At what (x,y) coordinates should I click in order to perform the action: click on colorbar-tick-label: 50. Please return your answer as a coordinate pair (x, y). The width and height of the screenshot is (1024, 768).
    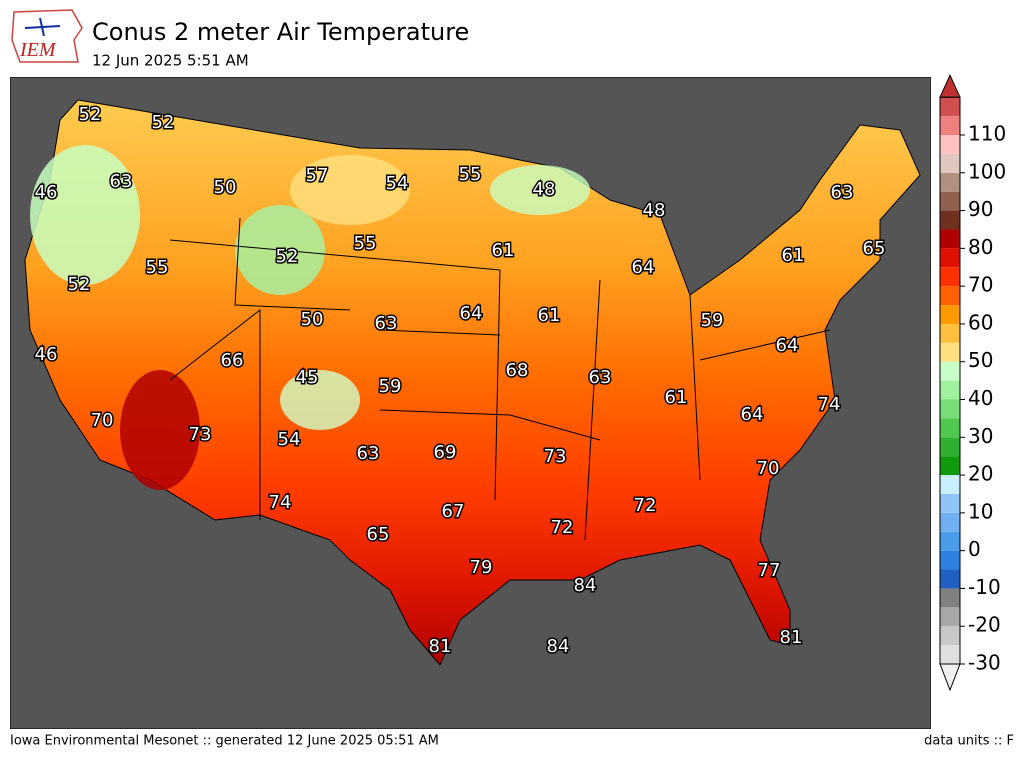
    Looking at the image, I should click on (980, 360).